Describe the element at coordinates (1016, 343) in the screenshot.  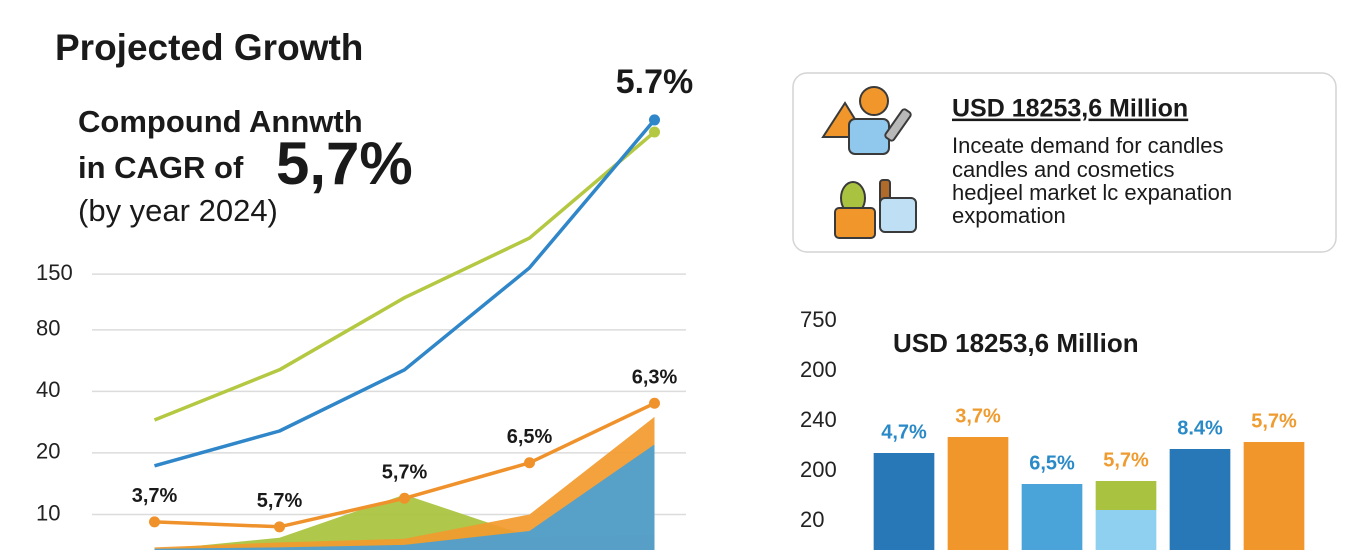
I see `chart-title: USD 18253,6 Million` at that location.